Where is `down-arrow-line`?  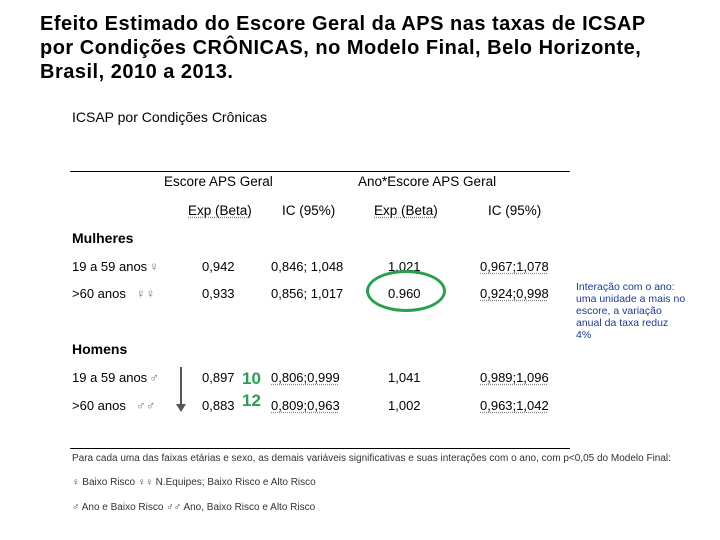
down-arrow-line is located at coordinates (181, 387).